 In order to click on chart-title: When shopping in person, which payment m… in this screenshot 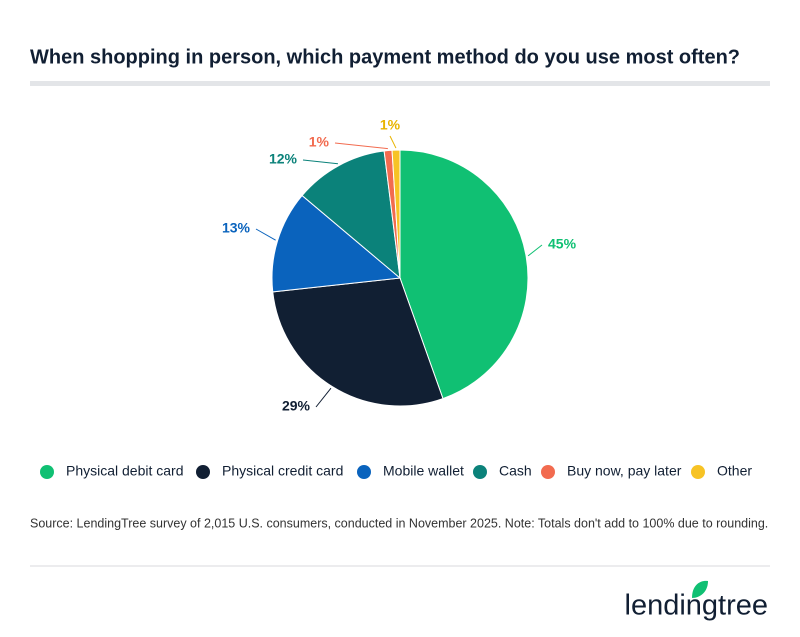, I will do `click(385, 57)`.